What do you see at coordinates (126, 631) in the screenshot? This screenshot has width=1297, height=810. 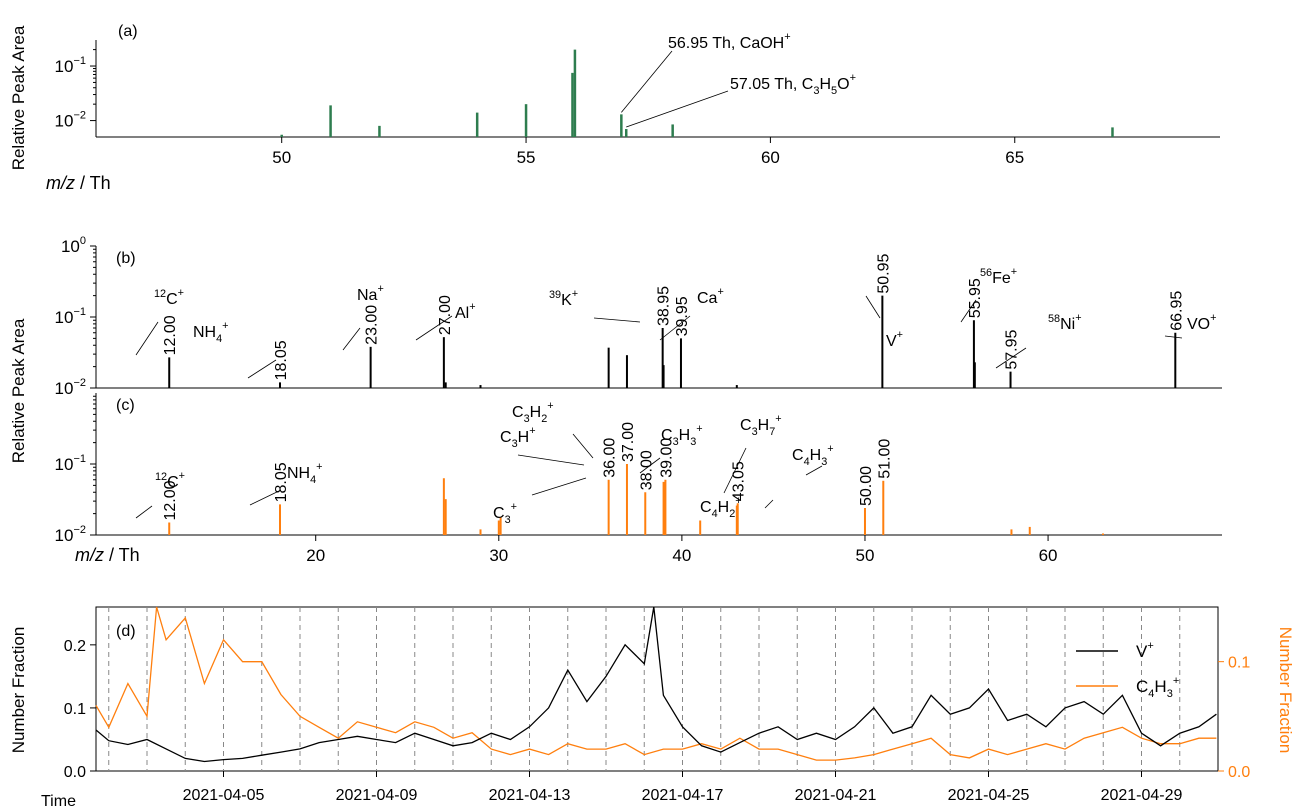 I see `panel-d-label: (d)` at bounding box center [126, 631].